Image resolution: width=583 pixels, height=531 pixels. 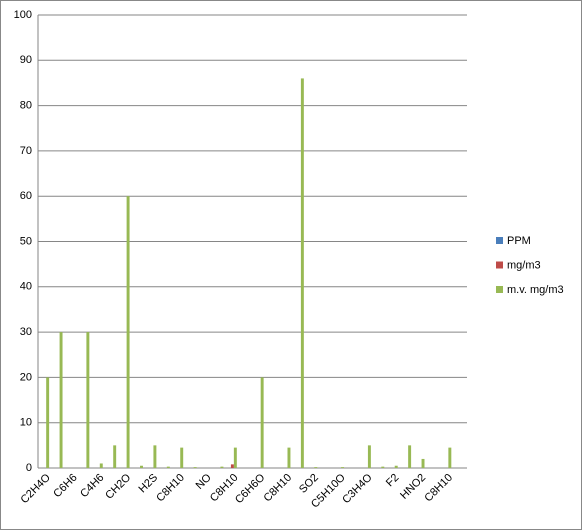 I want to click on y-tick-label: 80, so click(x=26, y=106).